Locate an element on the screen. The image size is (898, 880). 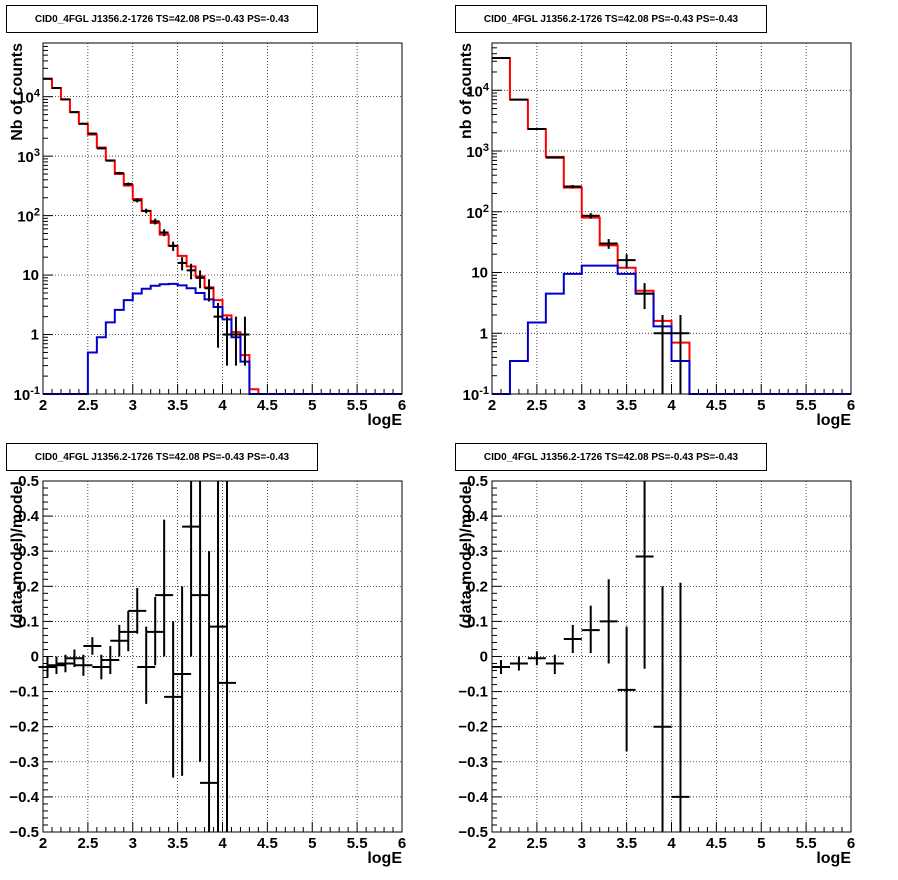
histogram-source is located at coordinates (671, 329).